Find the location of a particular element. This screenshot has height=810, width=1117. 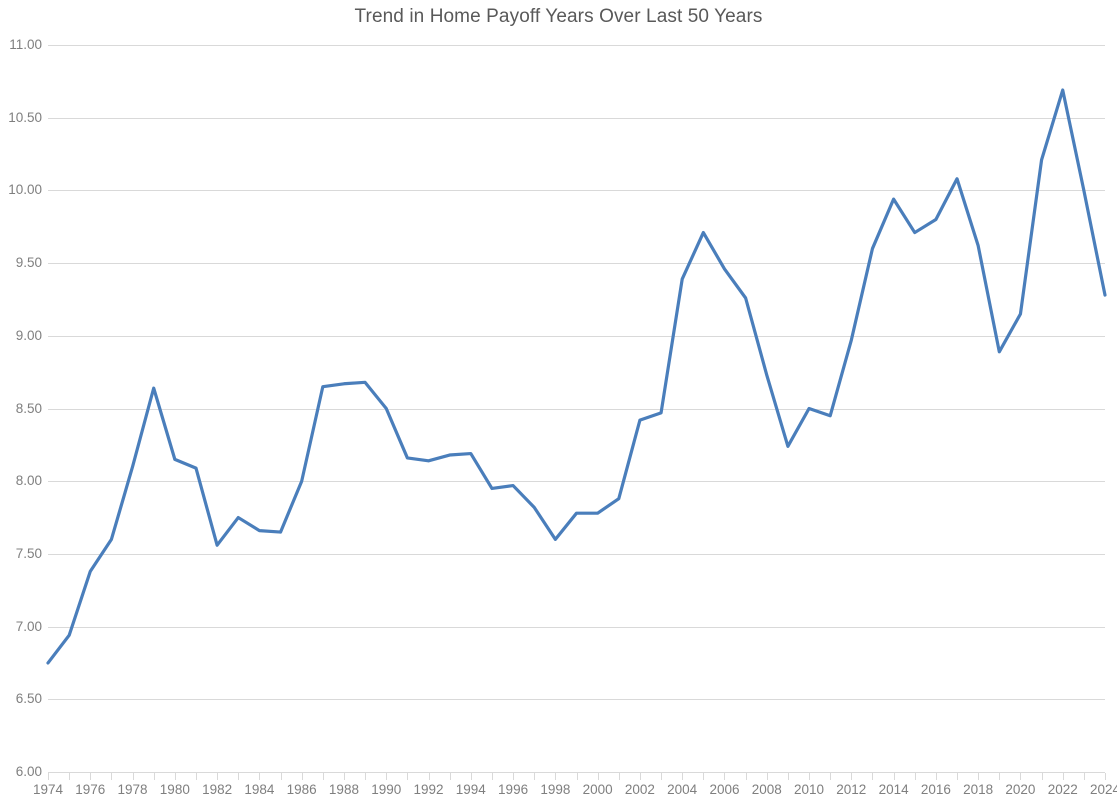

x-axis-tick-label: 1994 is located at coordinates (470, 789).